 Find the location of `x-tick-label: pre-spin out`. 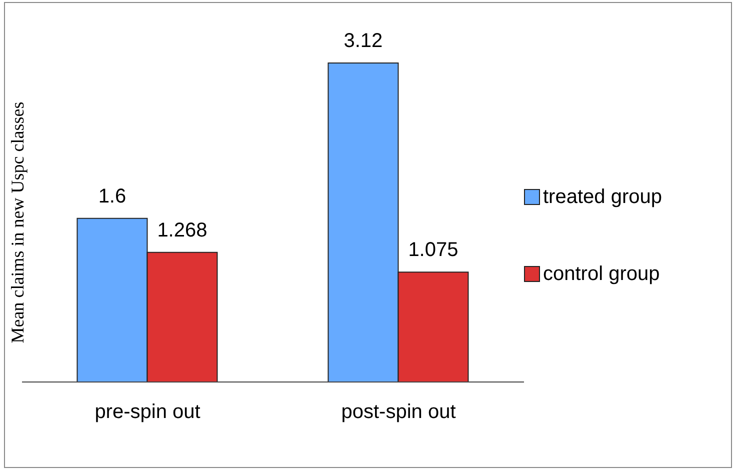

x-tick-label: pre-spin out is located at coordinates (147, 412).